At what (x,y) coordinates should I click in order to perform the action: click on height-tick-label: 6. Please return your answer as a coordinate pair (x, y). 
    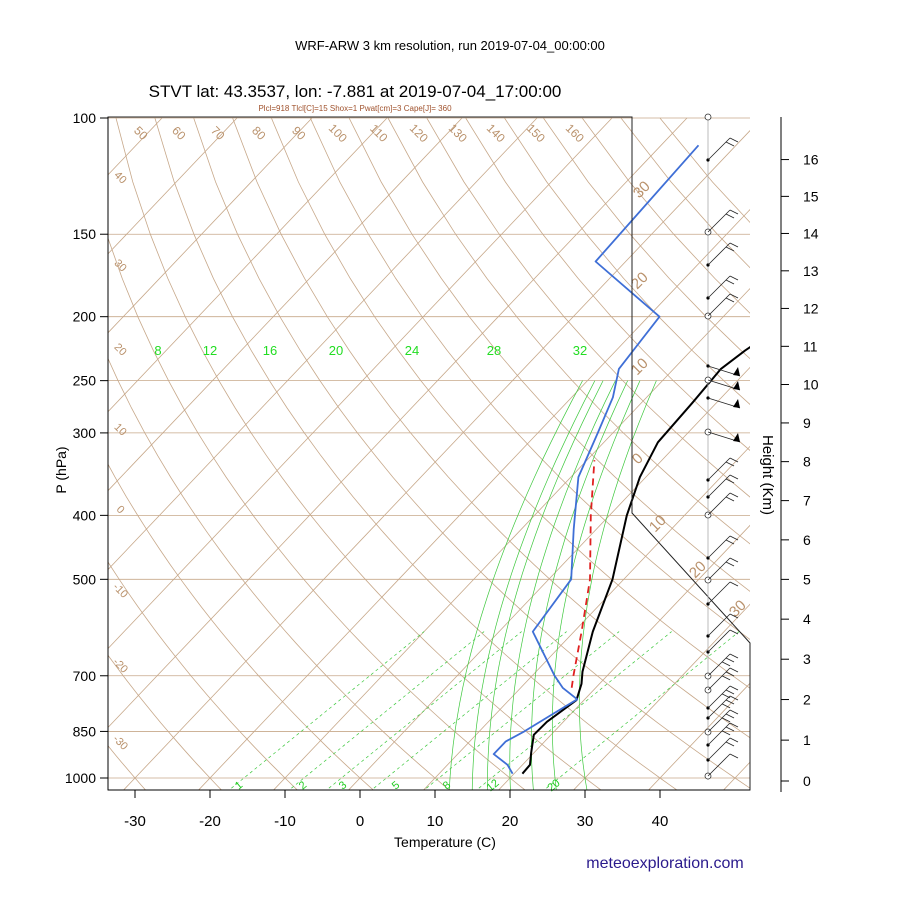
    Looking at the image, I should click on (807, 540).